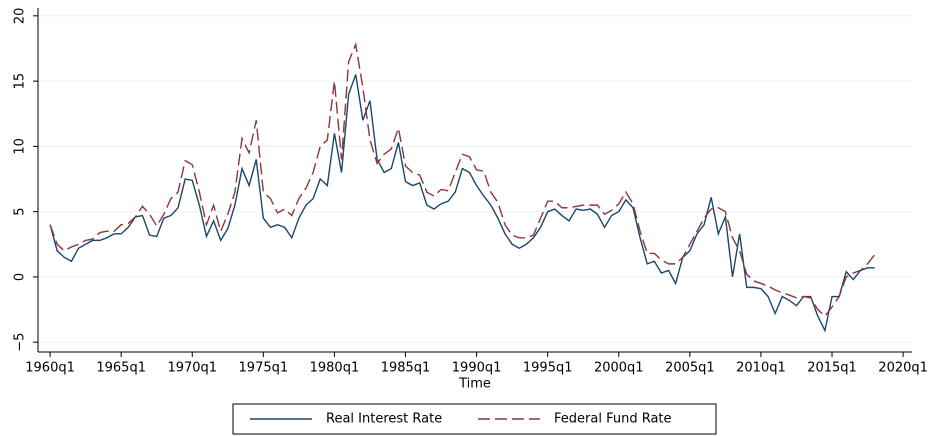  Describe the element at coordinates (832, 368) in the screenshot. I see `x-tick-label: 2015q1` at that location.